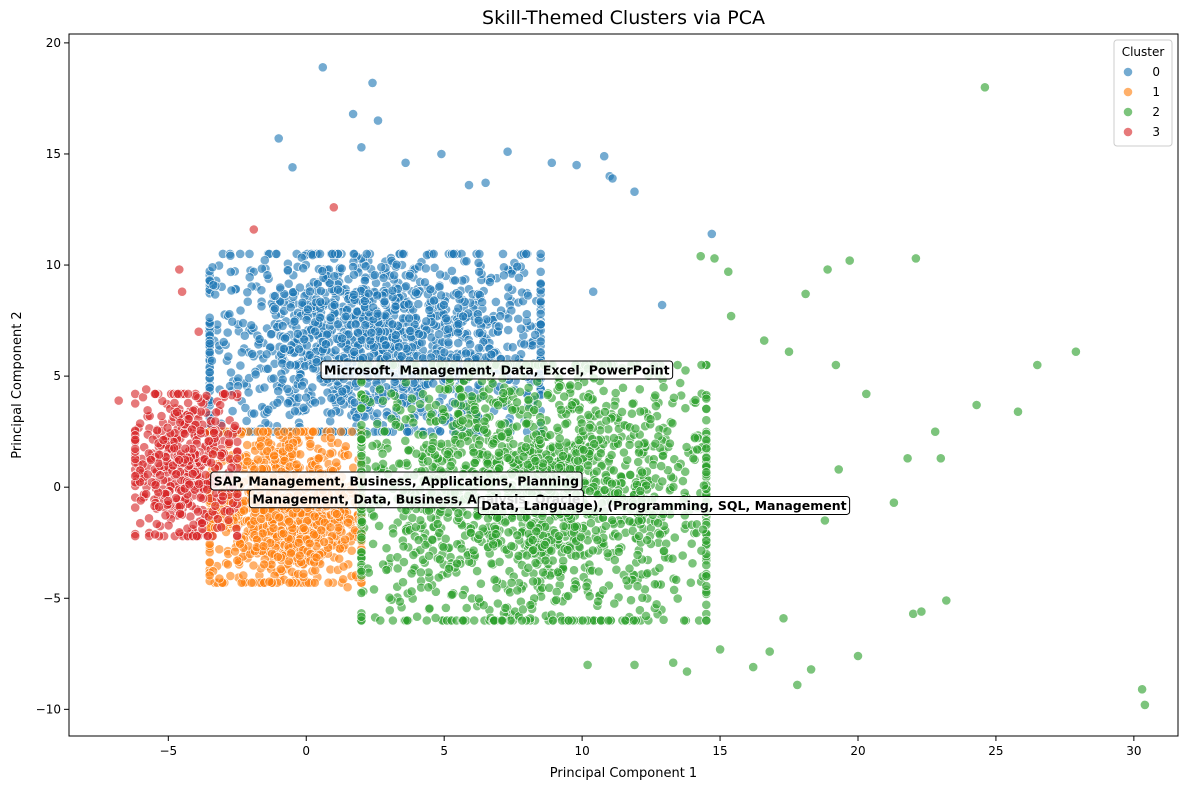 The height and width of the screenshot is (790, 1189). I want to click on x-tick-label: 30, so click(1133, 751).